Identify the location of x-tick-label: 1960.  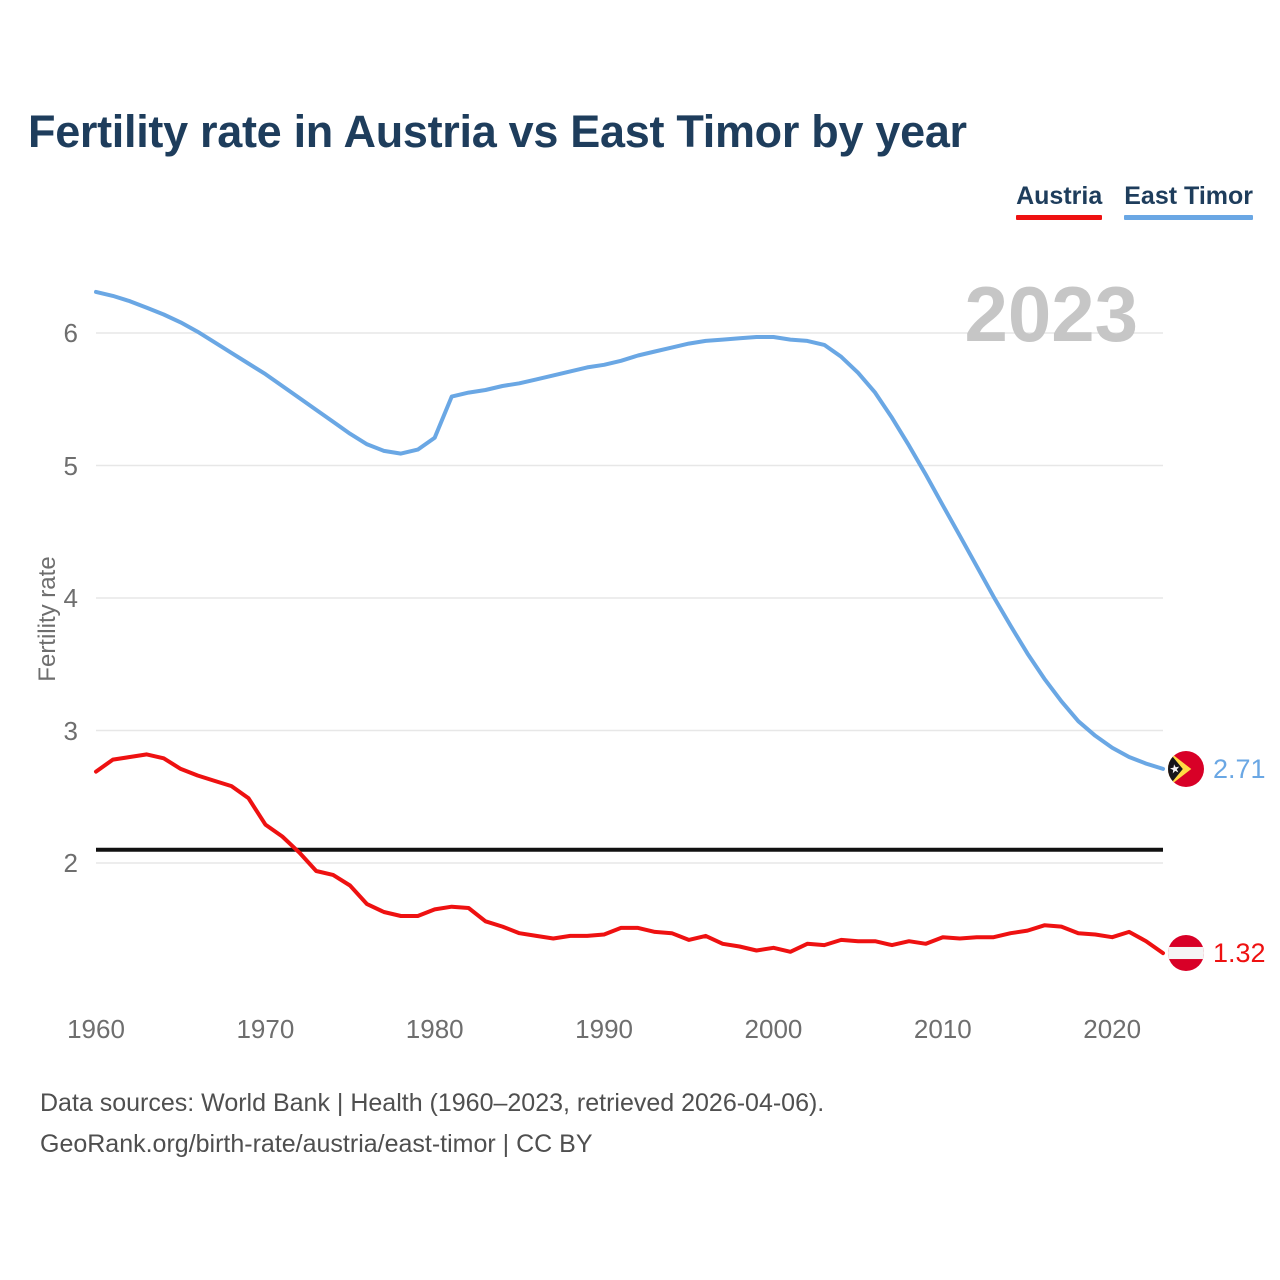
(96, 1029).